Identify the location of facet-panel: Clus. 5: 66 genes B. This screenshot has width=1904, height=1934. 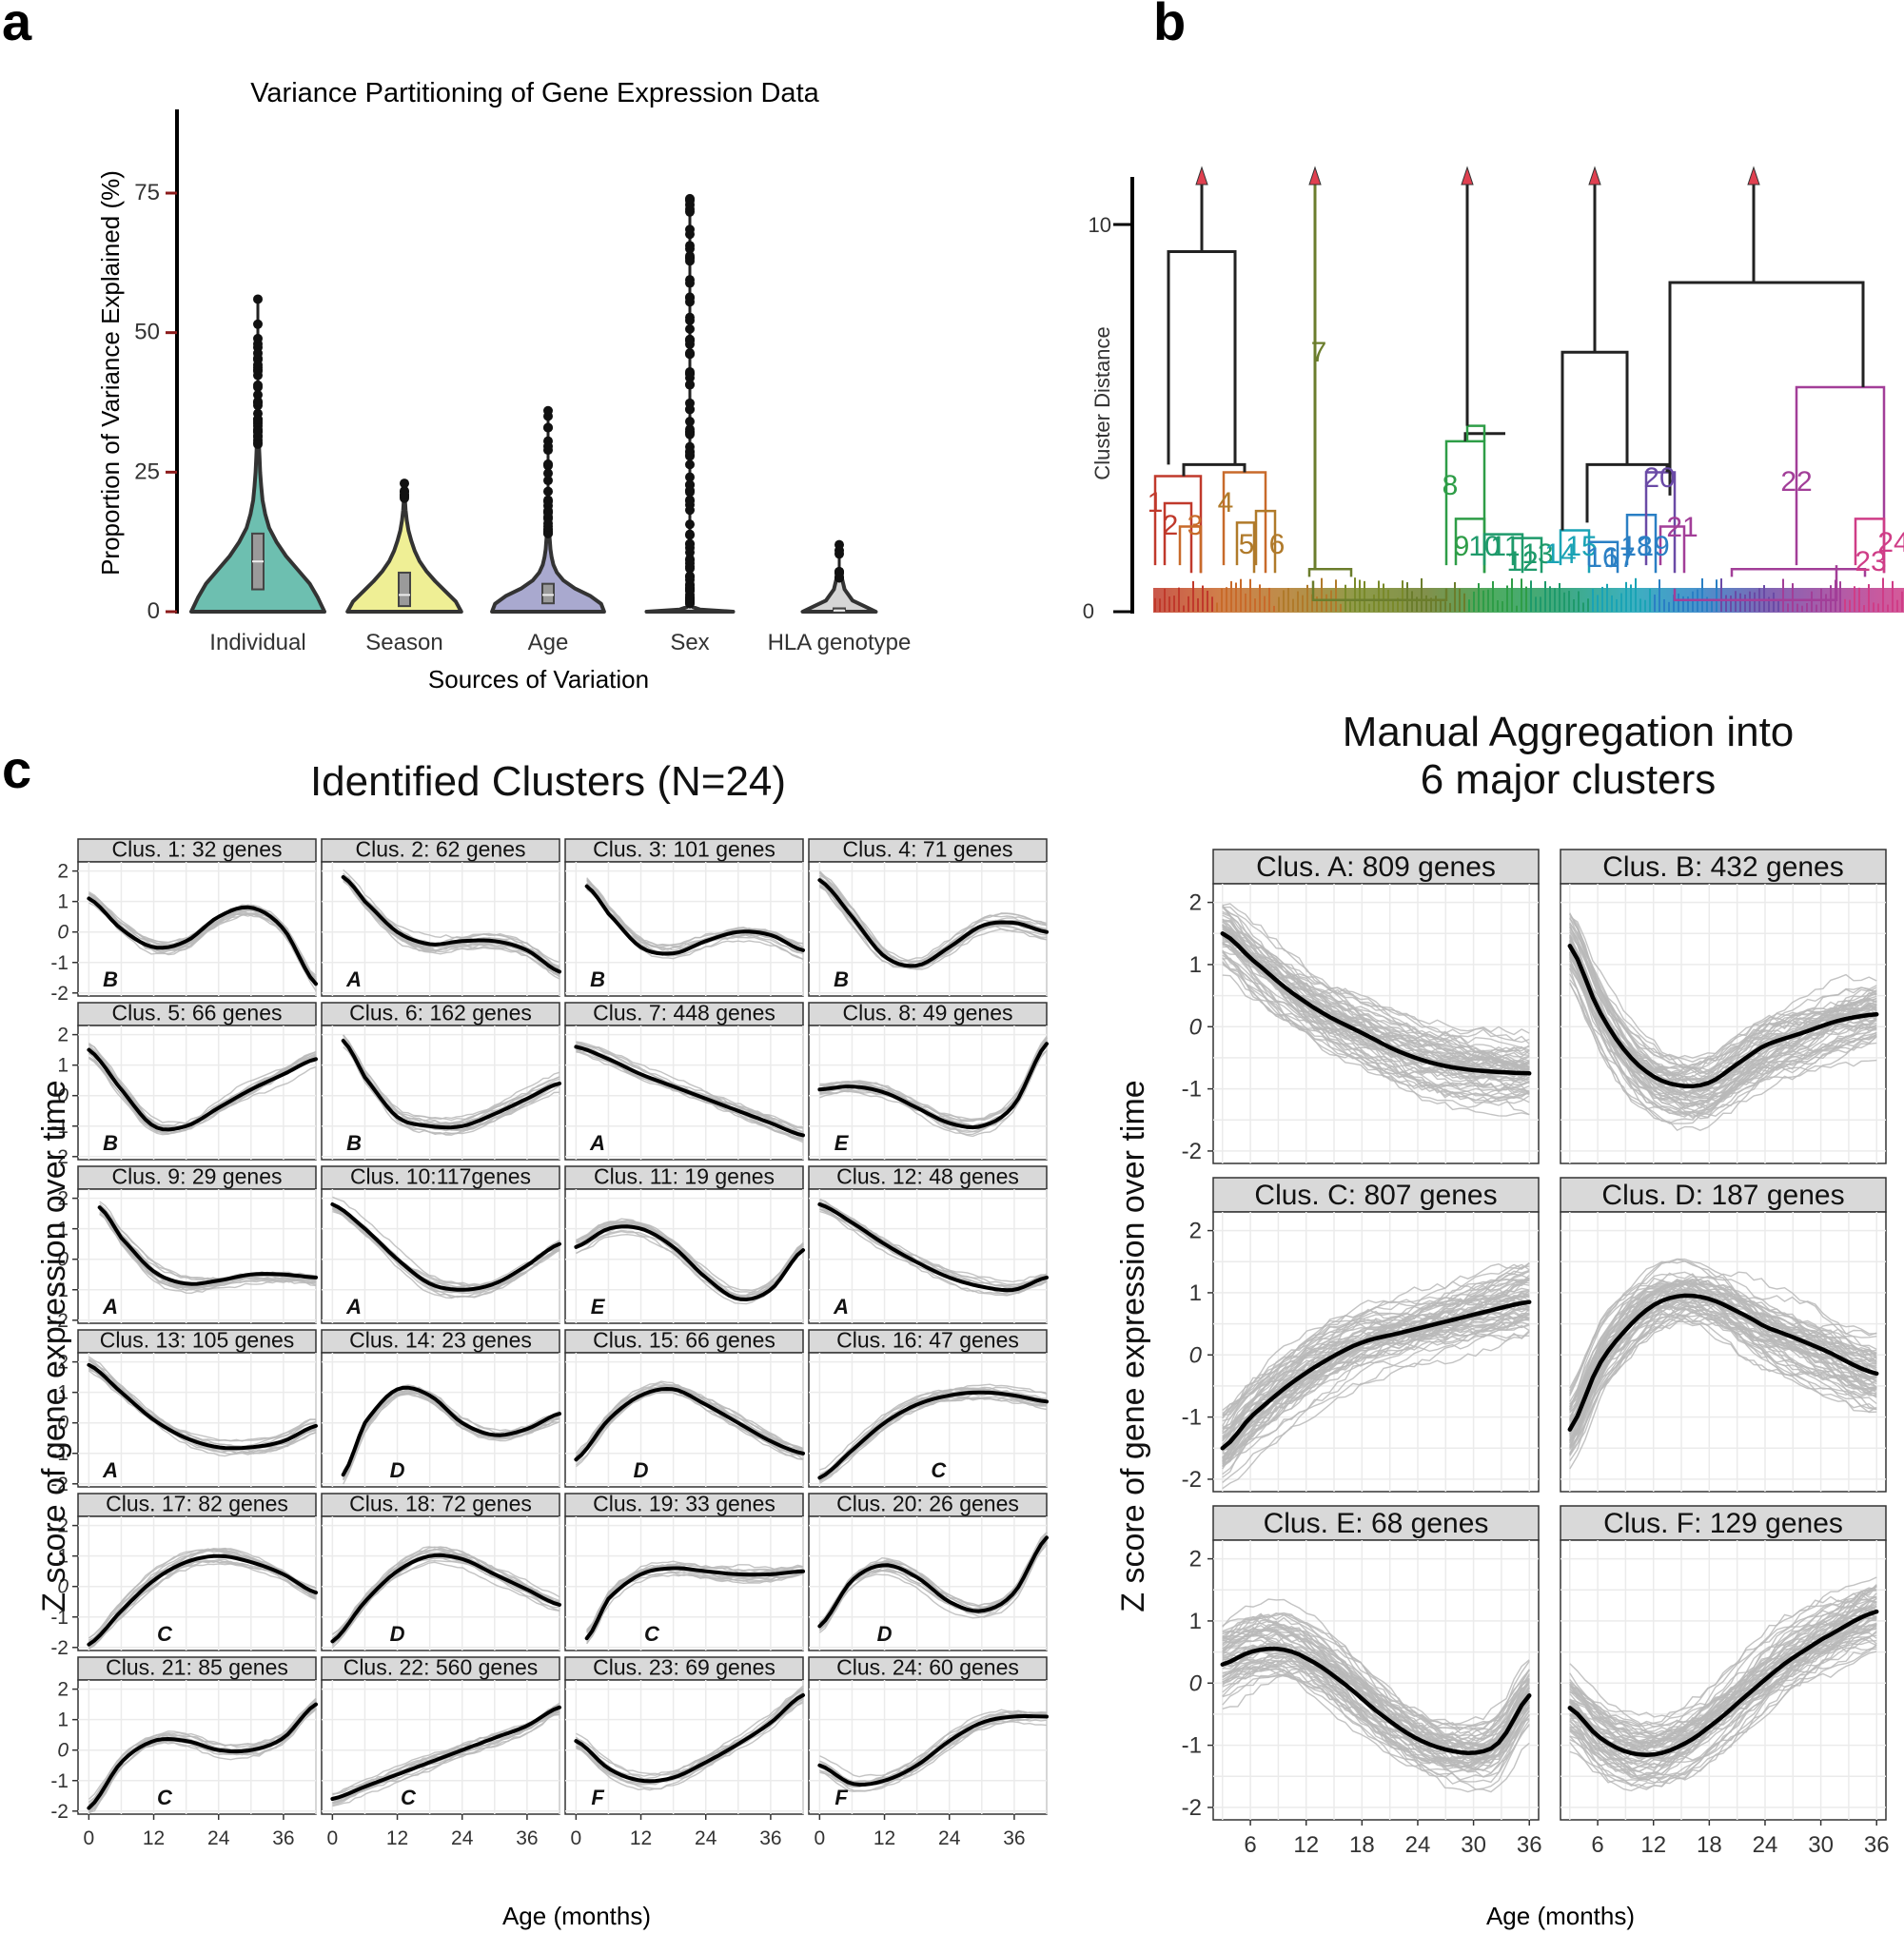
(197, 1081).